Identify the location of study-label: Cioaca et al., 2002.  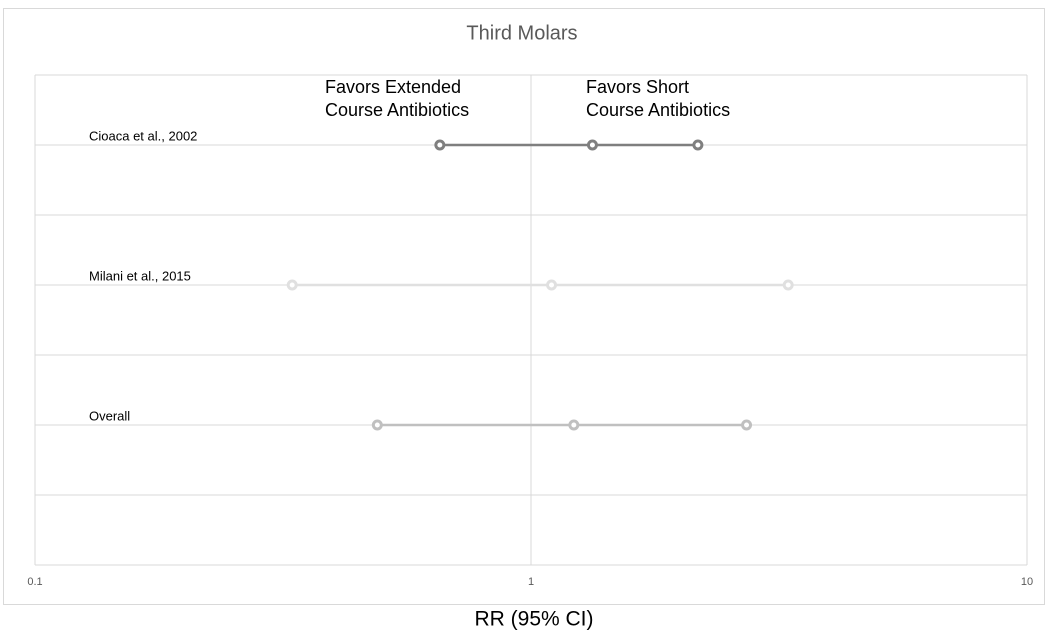
(143, 135).